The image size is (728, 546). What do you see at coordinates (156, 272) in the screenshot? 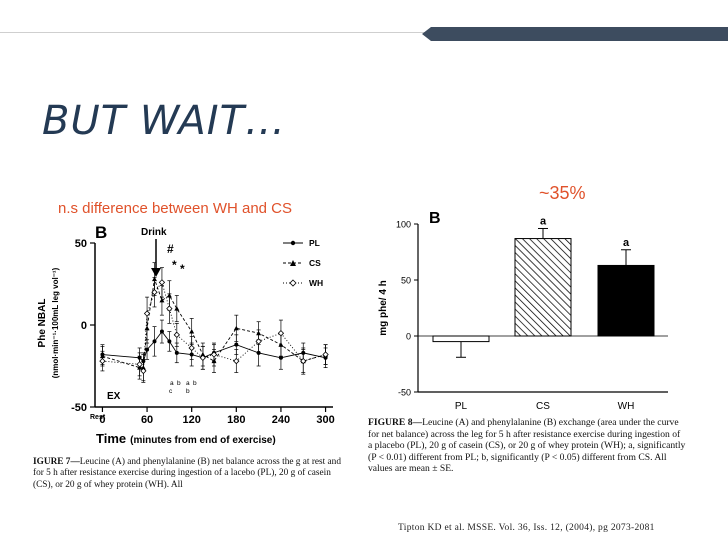
I see `drink-arrow-head` at bounding box center [156, 272].